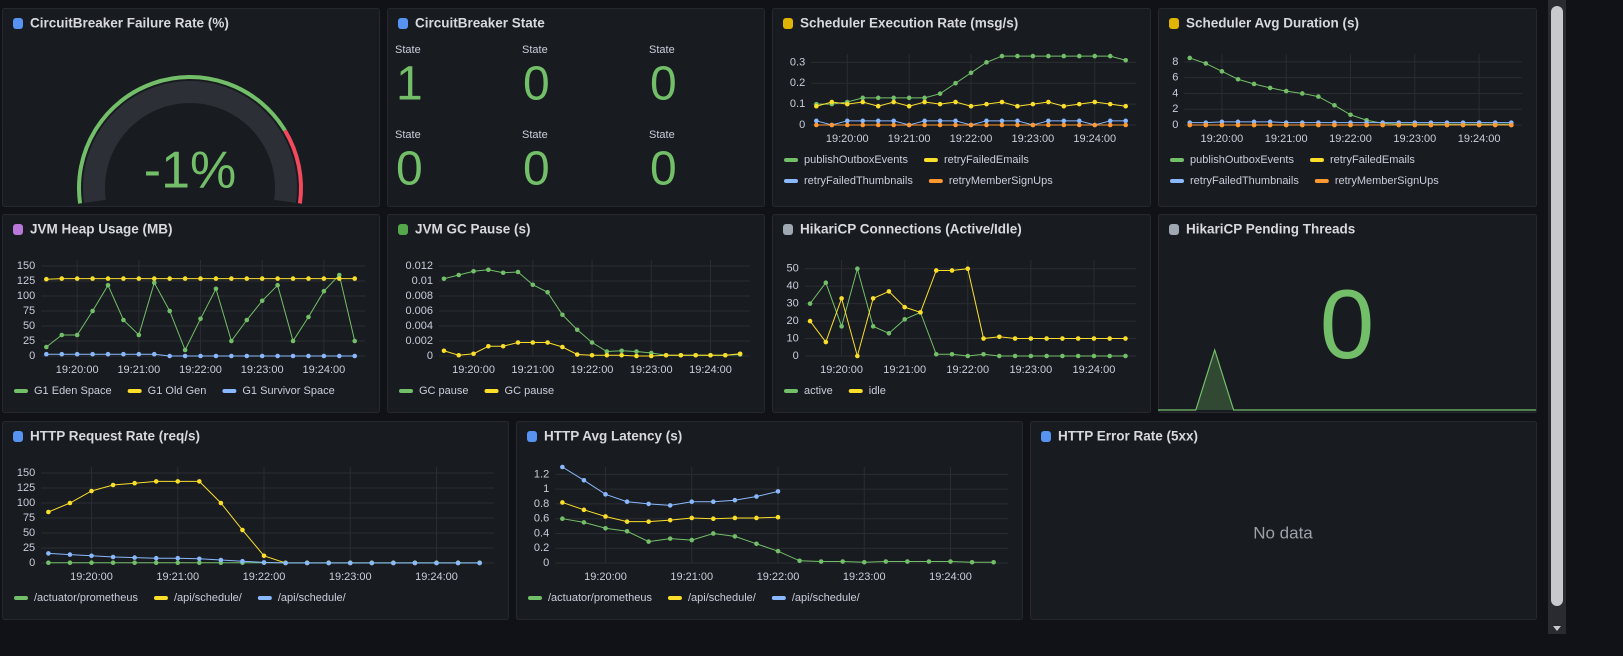  What do you see at coordinates (710, 370) in the screenshot?
I see `x-tick-label: 19:24:00` at bounding box center [710, 370].